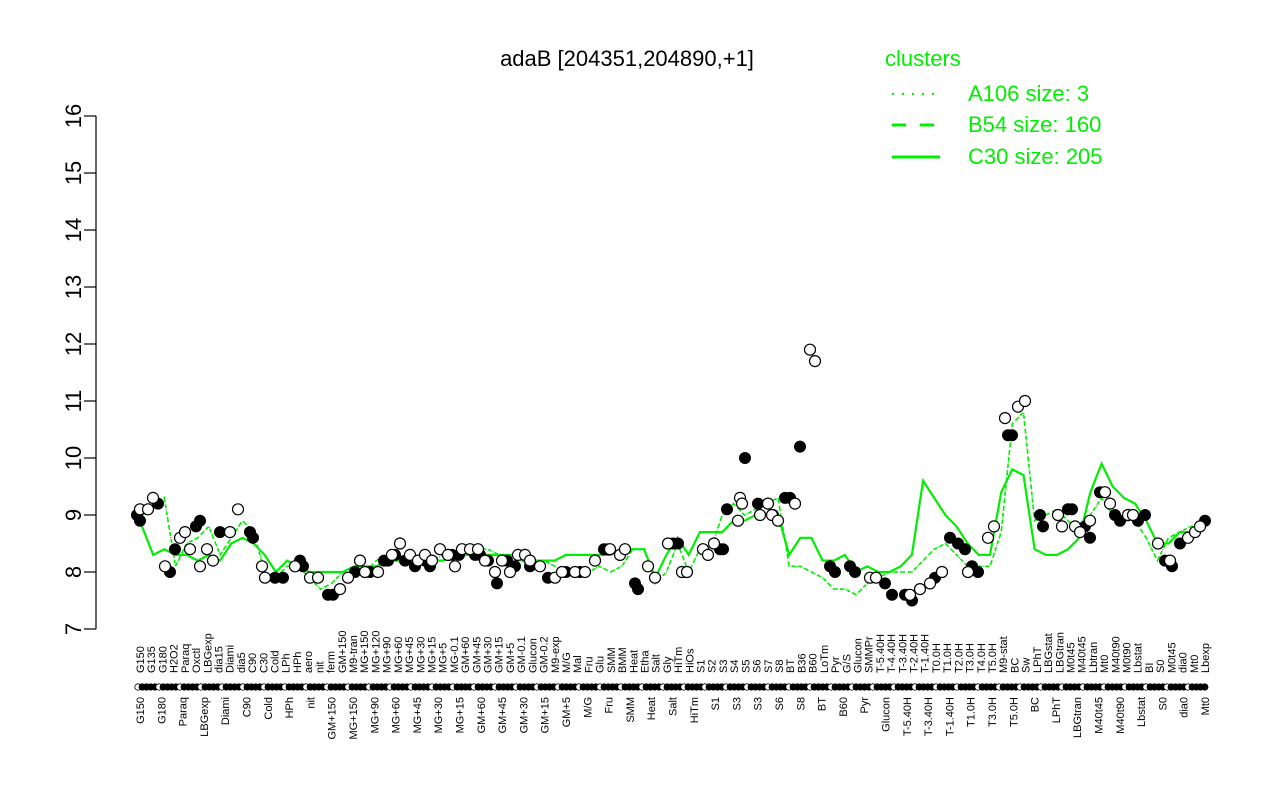  What do you see at coordinates (73, 173) in the screenshot?
I see `y-tick-label: 15` at bounding box center [73, 173].